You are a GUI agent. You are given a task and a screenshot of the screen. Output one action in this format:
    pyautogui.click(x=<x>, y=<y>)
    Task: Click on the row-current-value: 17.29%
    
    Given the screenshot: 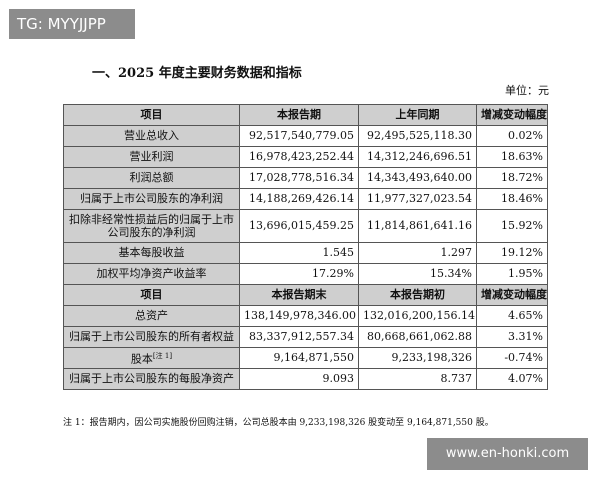 What is the action you would take?
    pyautogui.click(x=299, y=274)
    